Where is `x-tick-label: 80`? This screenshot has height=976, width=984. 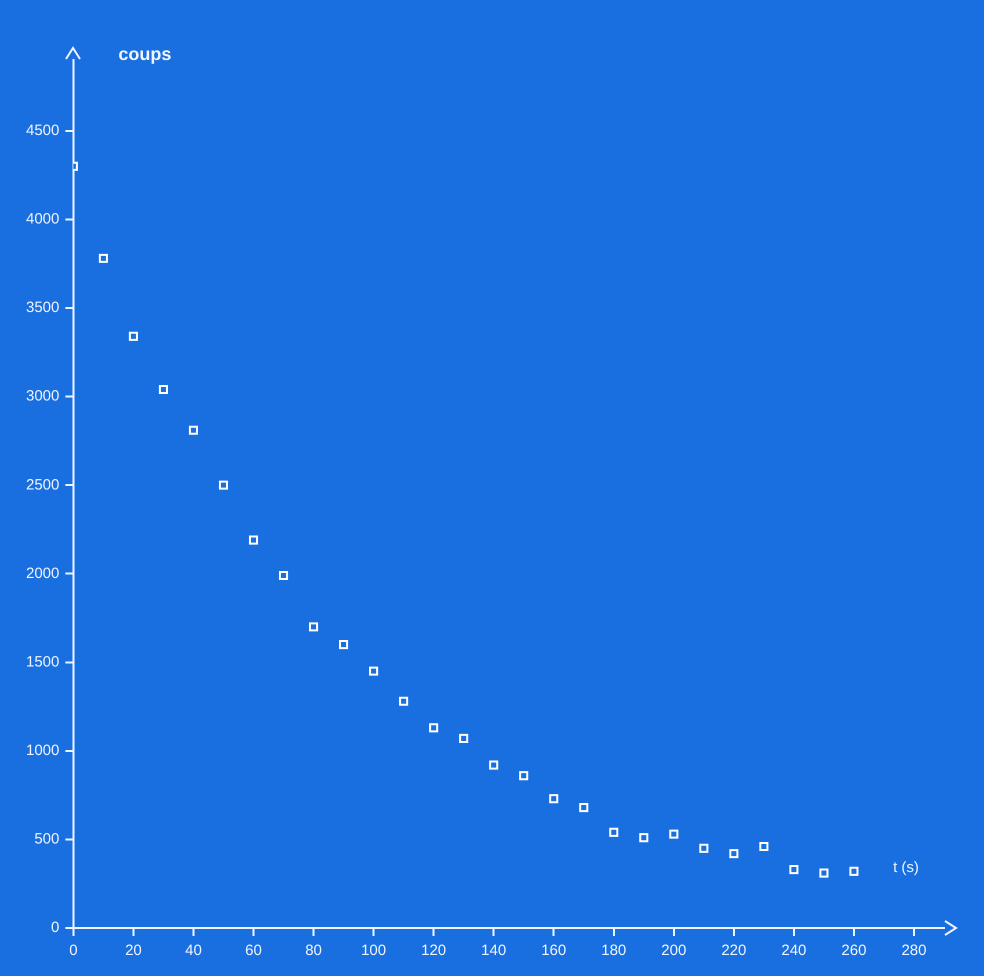 x-tick-label: 80 is located at coordinates (313, 951).